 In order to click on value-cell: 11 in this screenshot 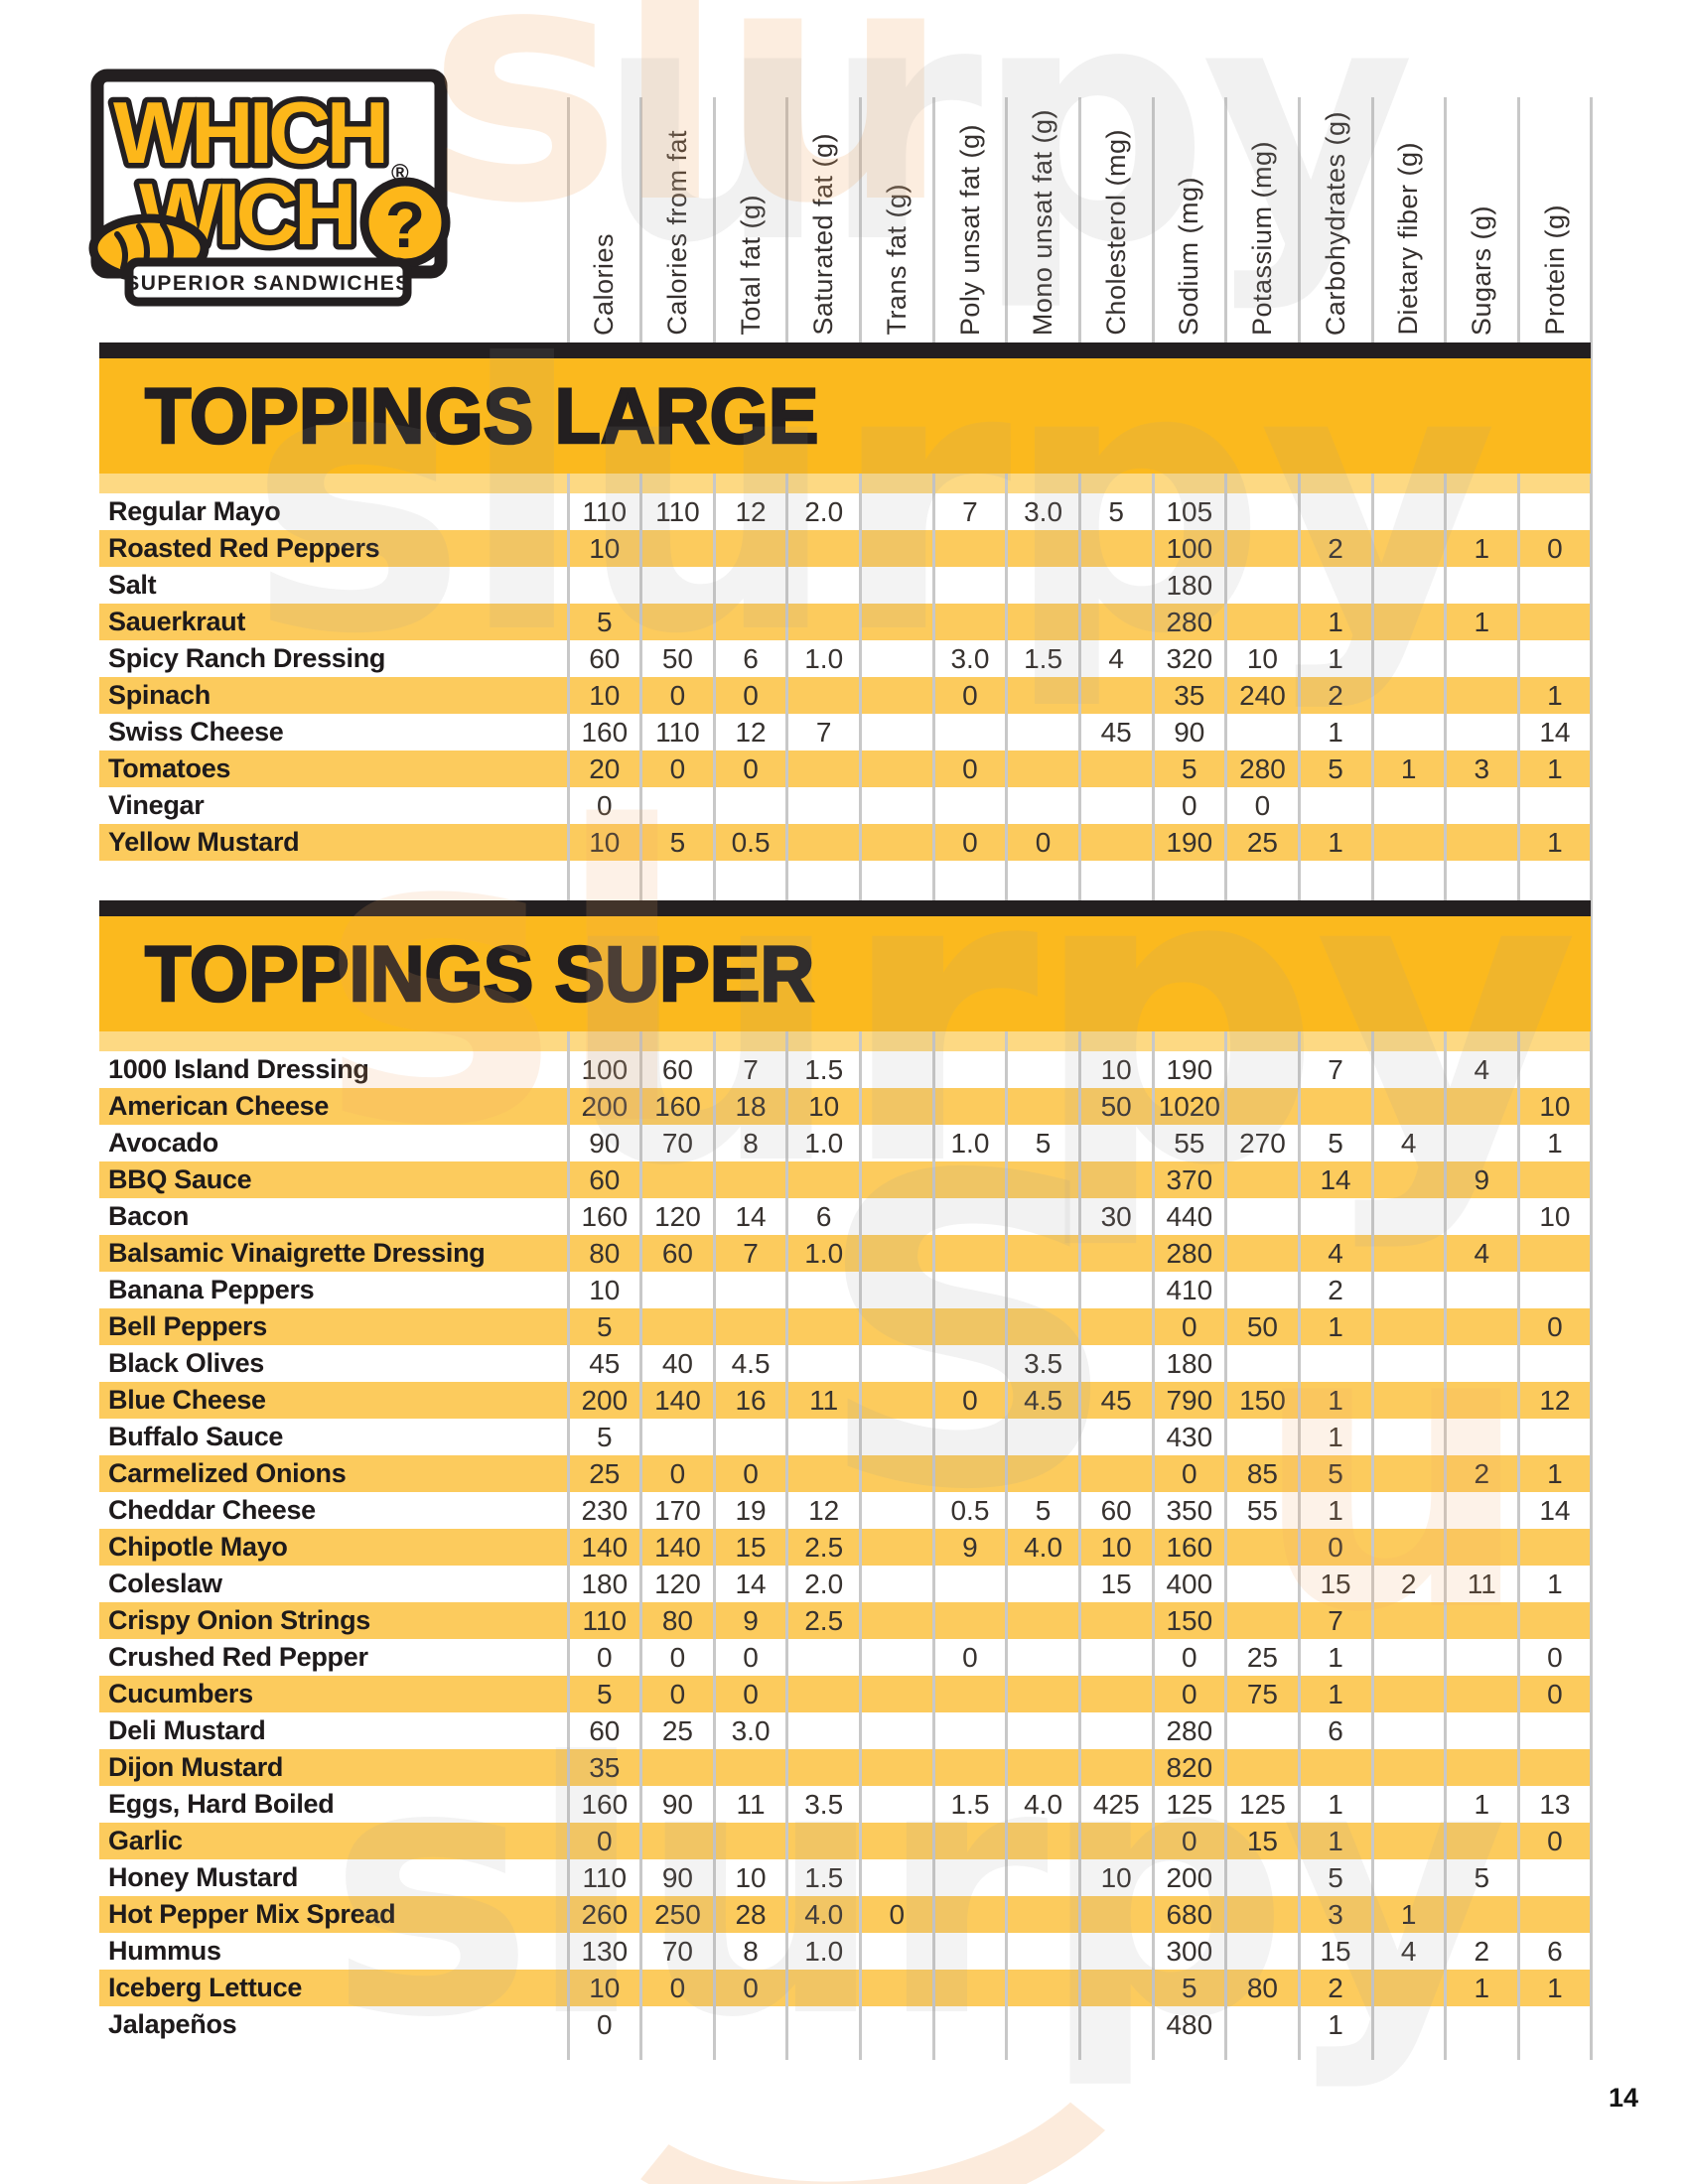, I will do `click(751, 1804)`.